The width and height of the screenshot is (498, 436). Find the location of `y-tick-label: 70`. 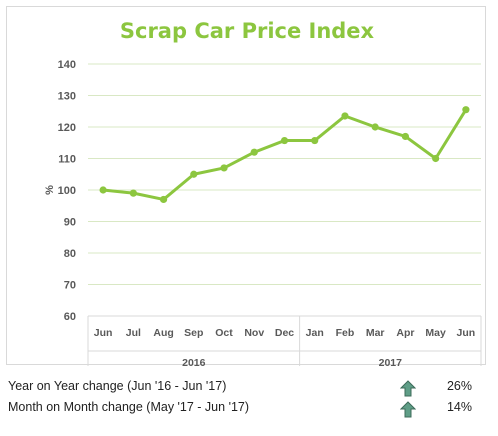

y-tick-label: 70 is located at coordinates (70, 286).